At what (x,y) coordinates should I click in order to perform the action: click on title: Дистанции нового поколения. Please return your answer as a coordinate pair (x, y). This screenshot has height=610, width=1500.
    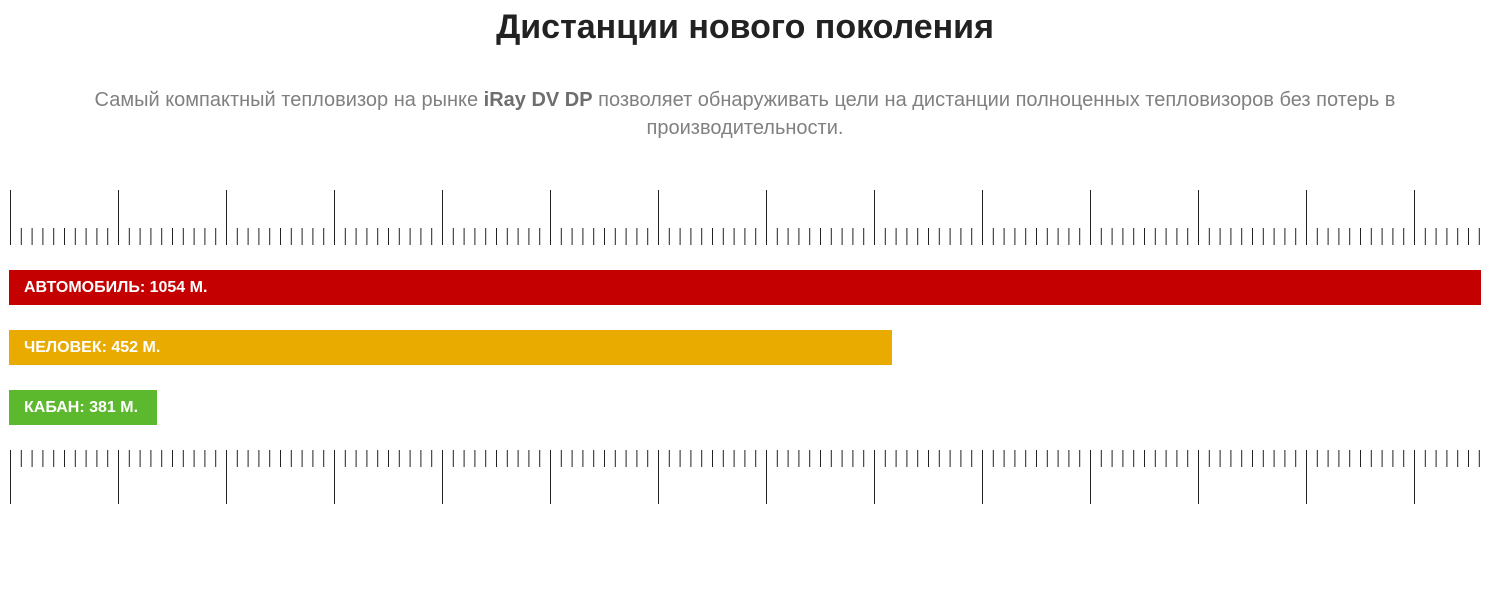
    Looking at the image, I should click on (745, 27).